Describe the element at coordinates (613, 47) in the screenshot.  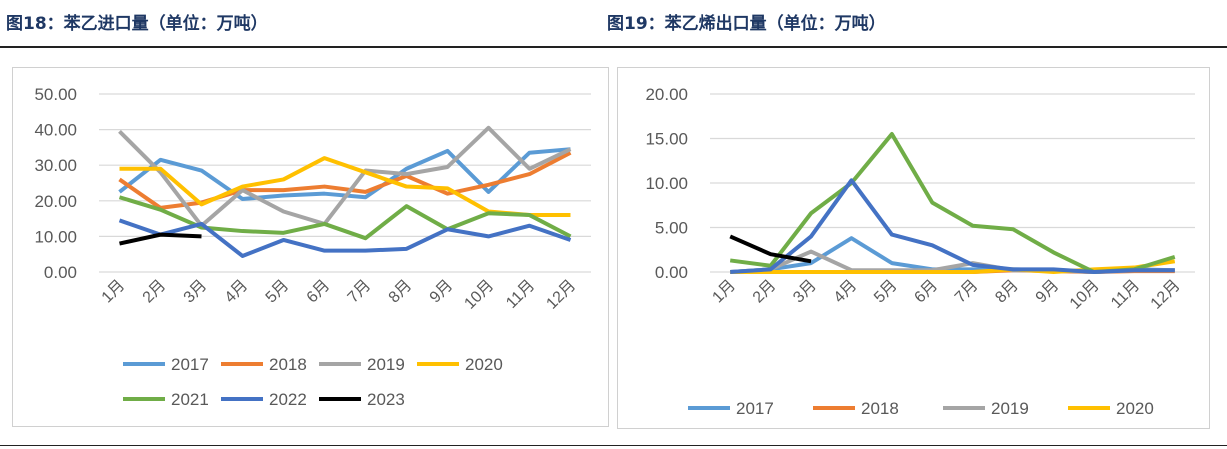
I see `top-rule` at that location.